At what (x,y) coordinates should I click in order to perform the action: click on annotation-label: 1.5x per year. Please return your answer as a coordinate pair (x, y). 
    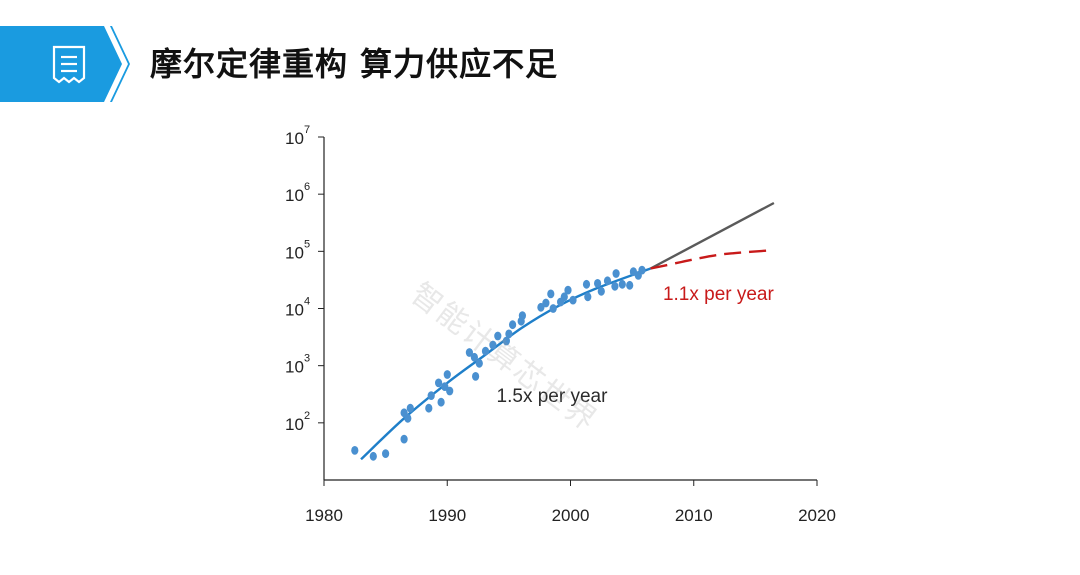
    Looking at the image, I should click on (553, 396).